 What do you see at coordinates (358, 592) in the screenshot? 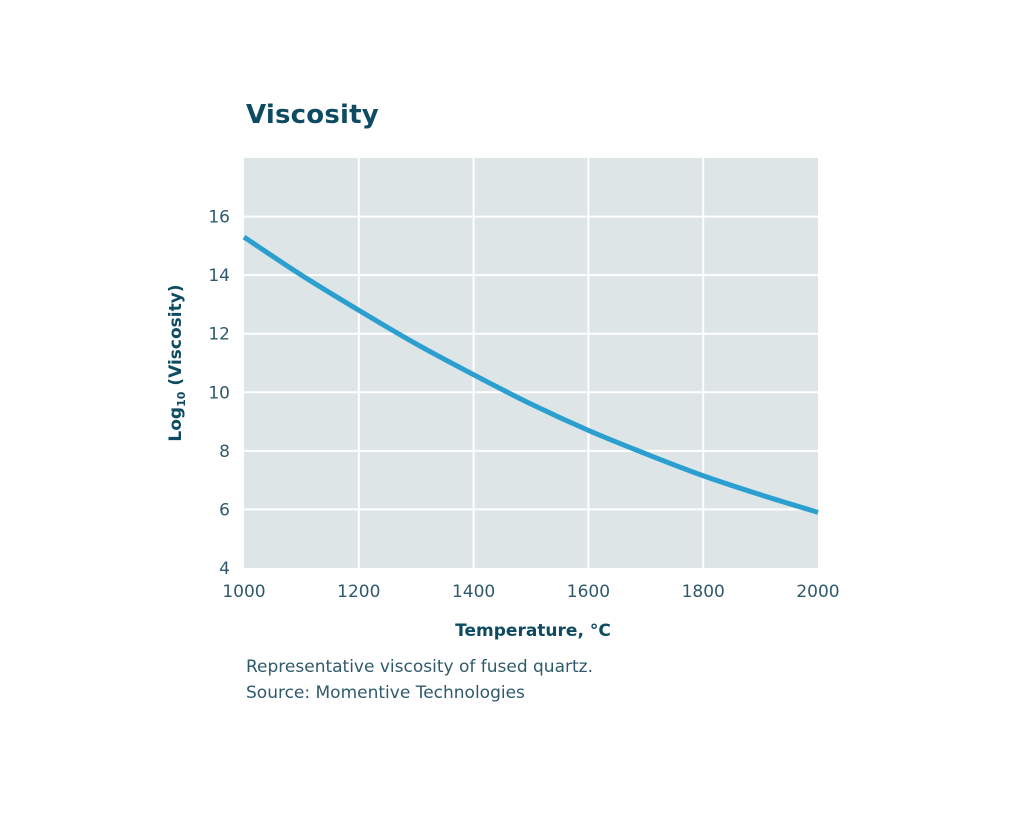
I see `x-tick-label: 1200` at bounding box center [358, 592].